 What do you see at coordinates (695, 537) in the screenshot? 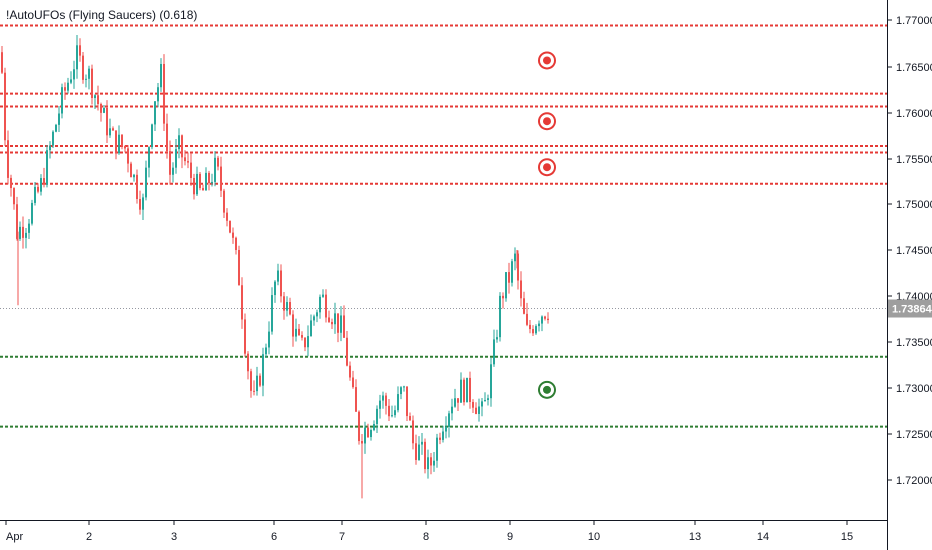
I see `time-tick-label: 13` at bounding box center [695, 537].